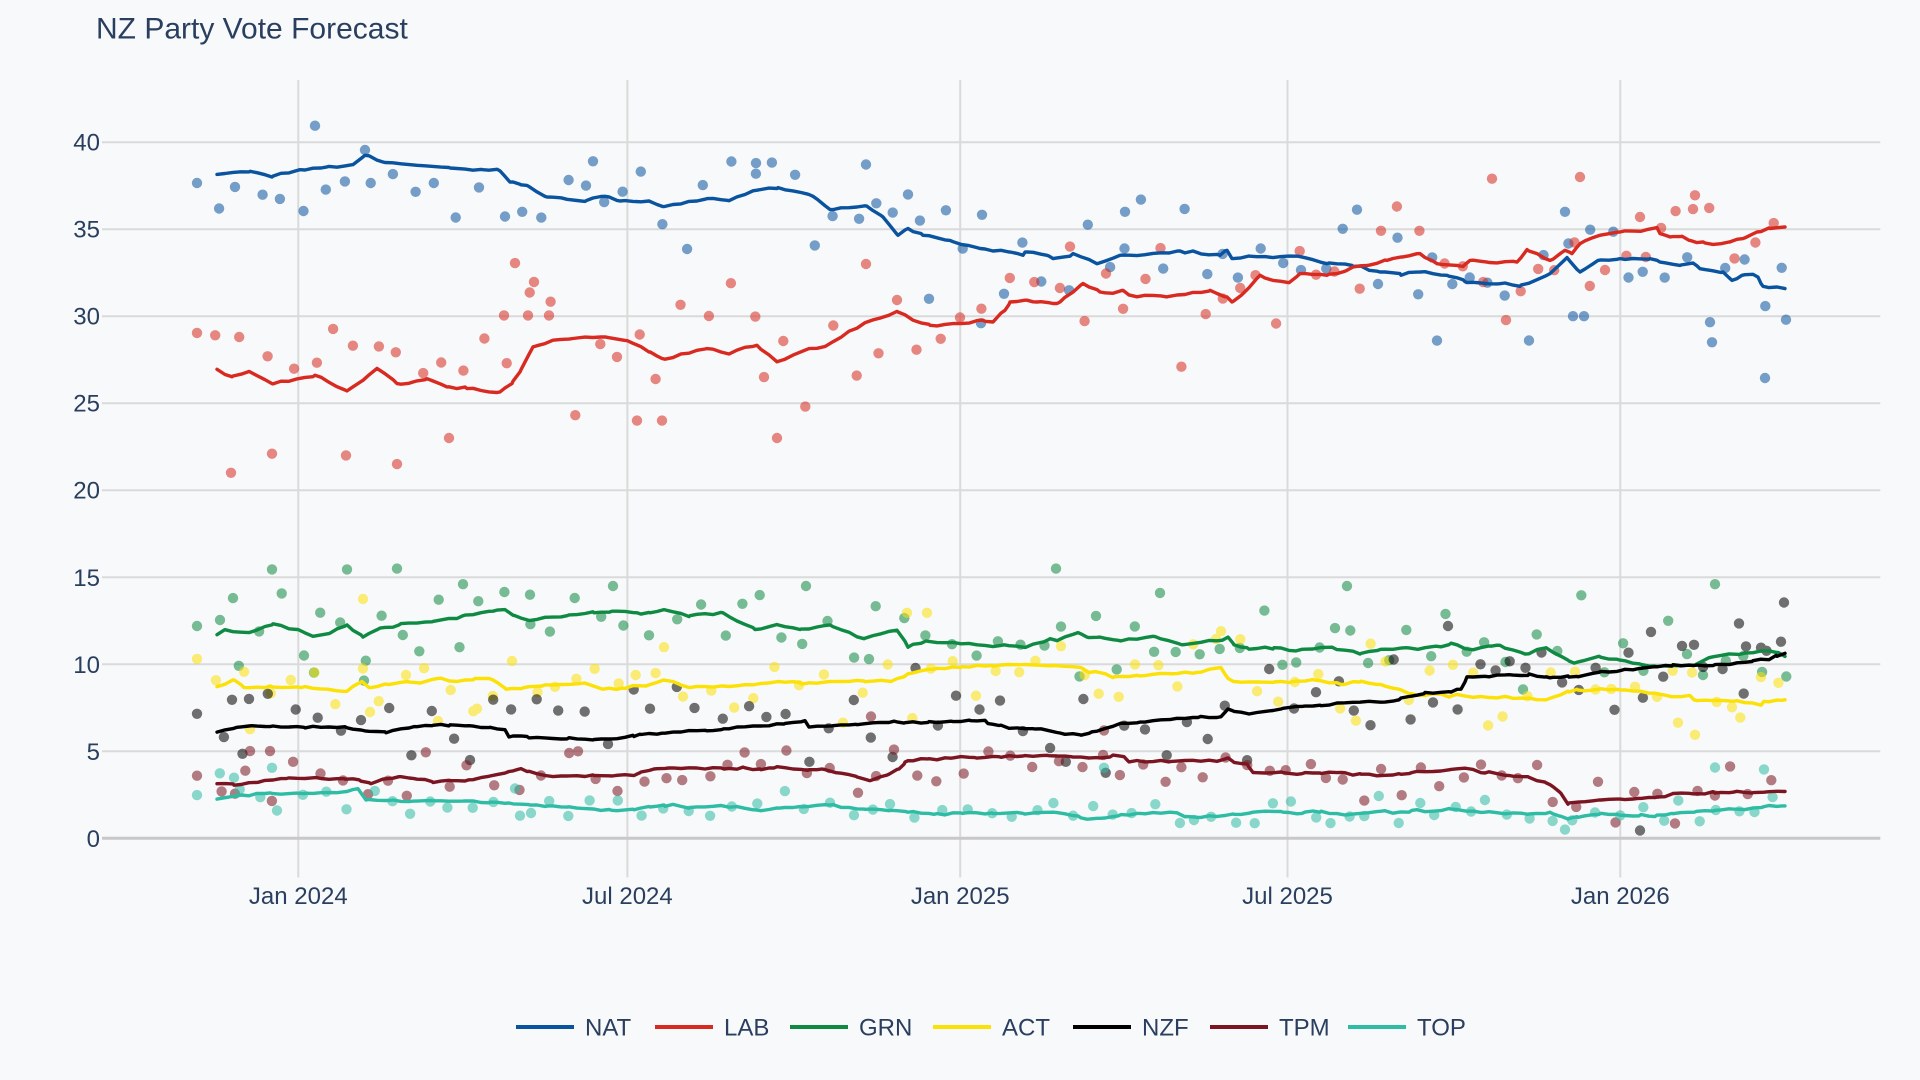 The image size is (1920, 1080). Describe the element at coordinates (1620, 896) in the screenshot. I see `svg-text: Jan 2026` at that location.